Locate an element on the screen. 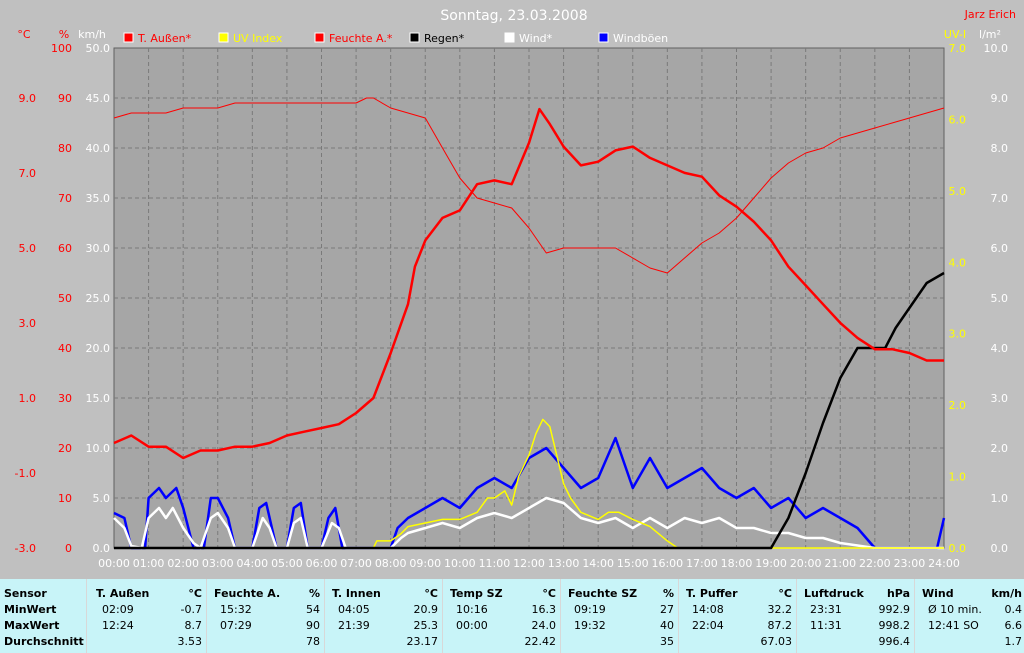  stats-column-name: T. Außen is located at coordinates (123, 593).